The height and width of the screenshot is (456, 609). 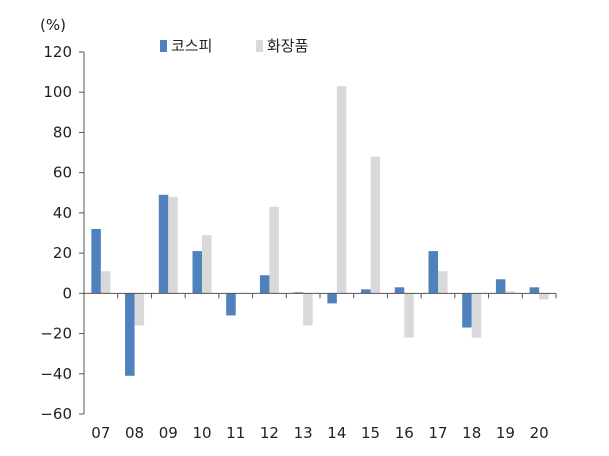 I want to click on x-tick-label: 10, so click(x=201, y=433).